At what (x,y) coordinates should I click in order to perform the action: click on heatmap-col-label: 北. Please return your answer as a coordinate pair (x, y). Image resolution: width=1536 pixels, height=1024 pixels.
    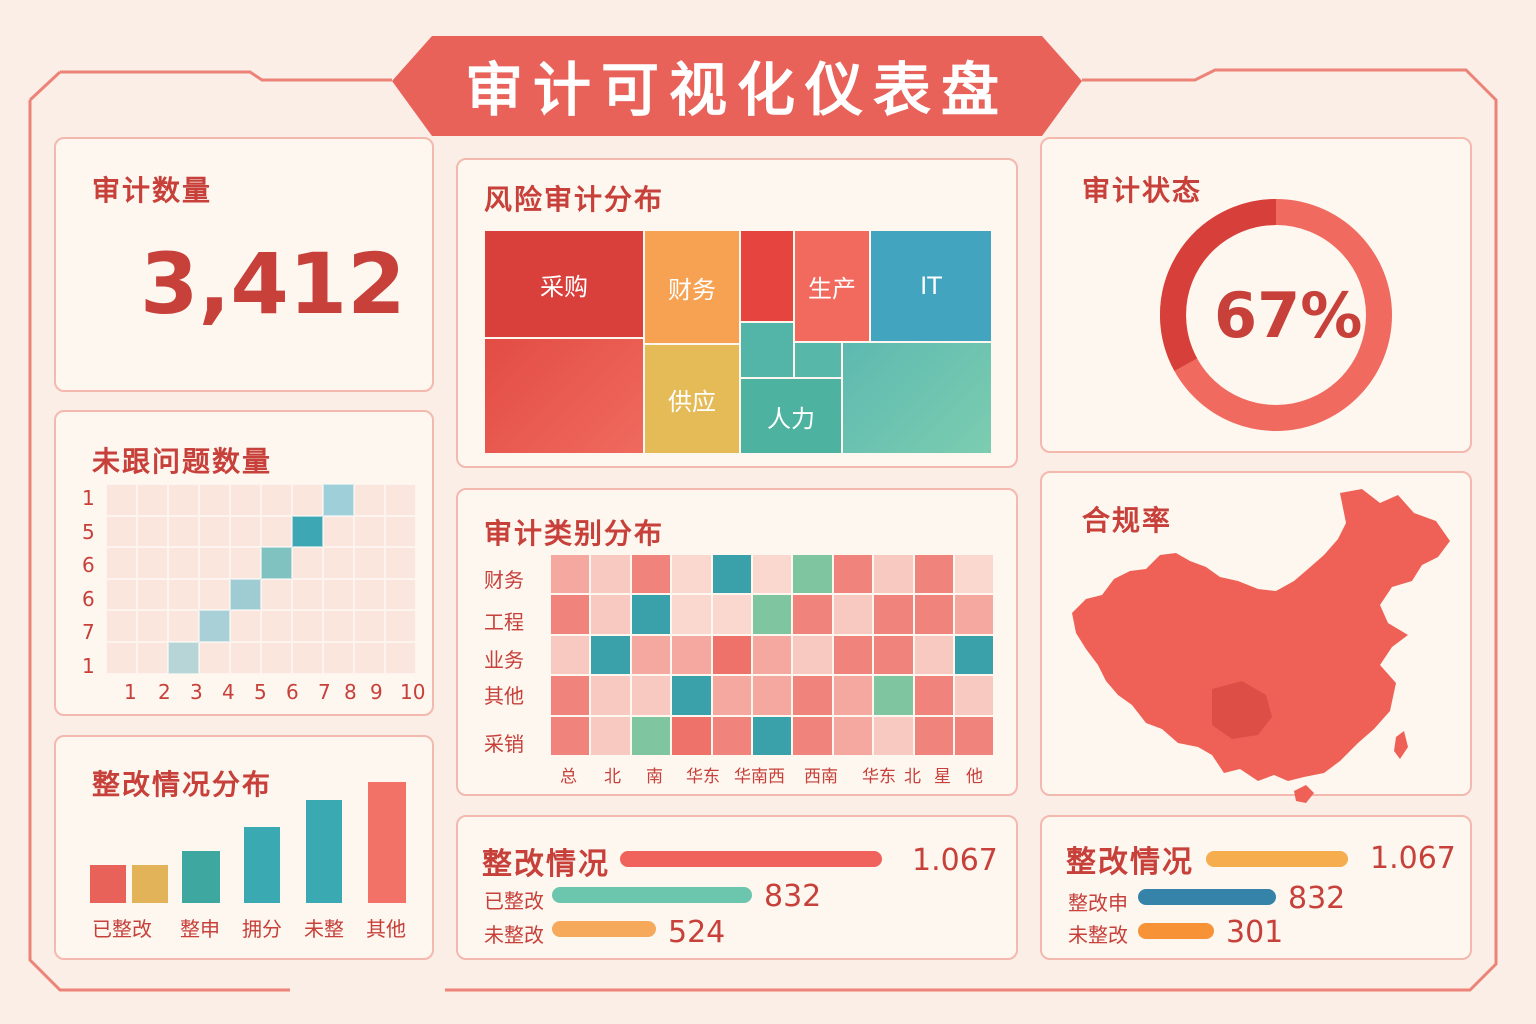
    Looking at the image, I should click on (912, 777).